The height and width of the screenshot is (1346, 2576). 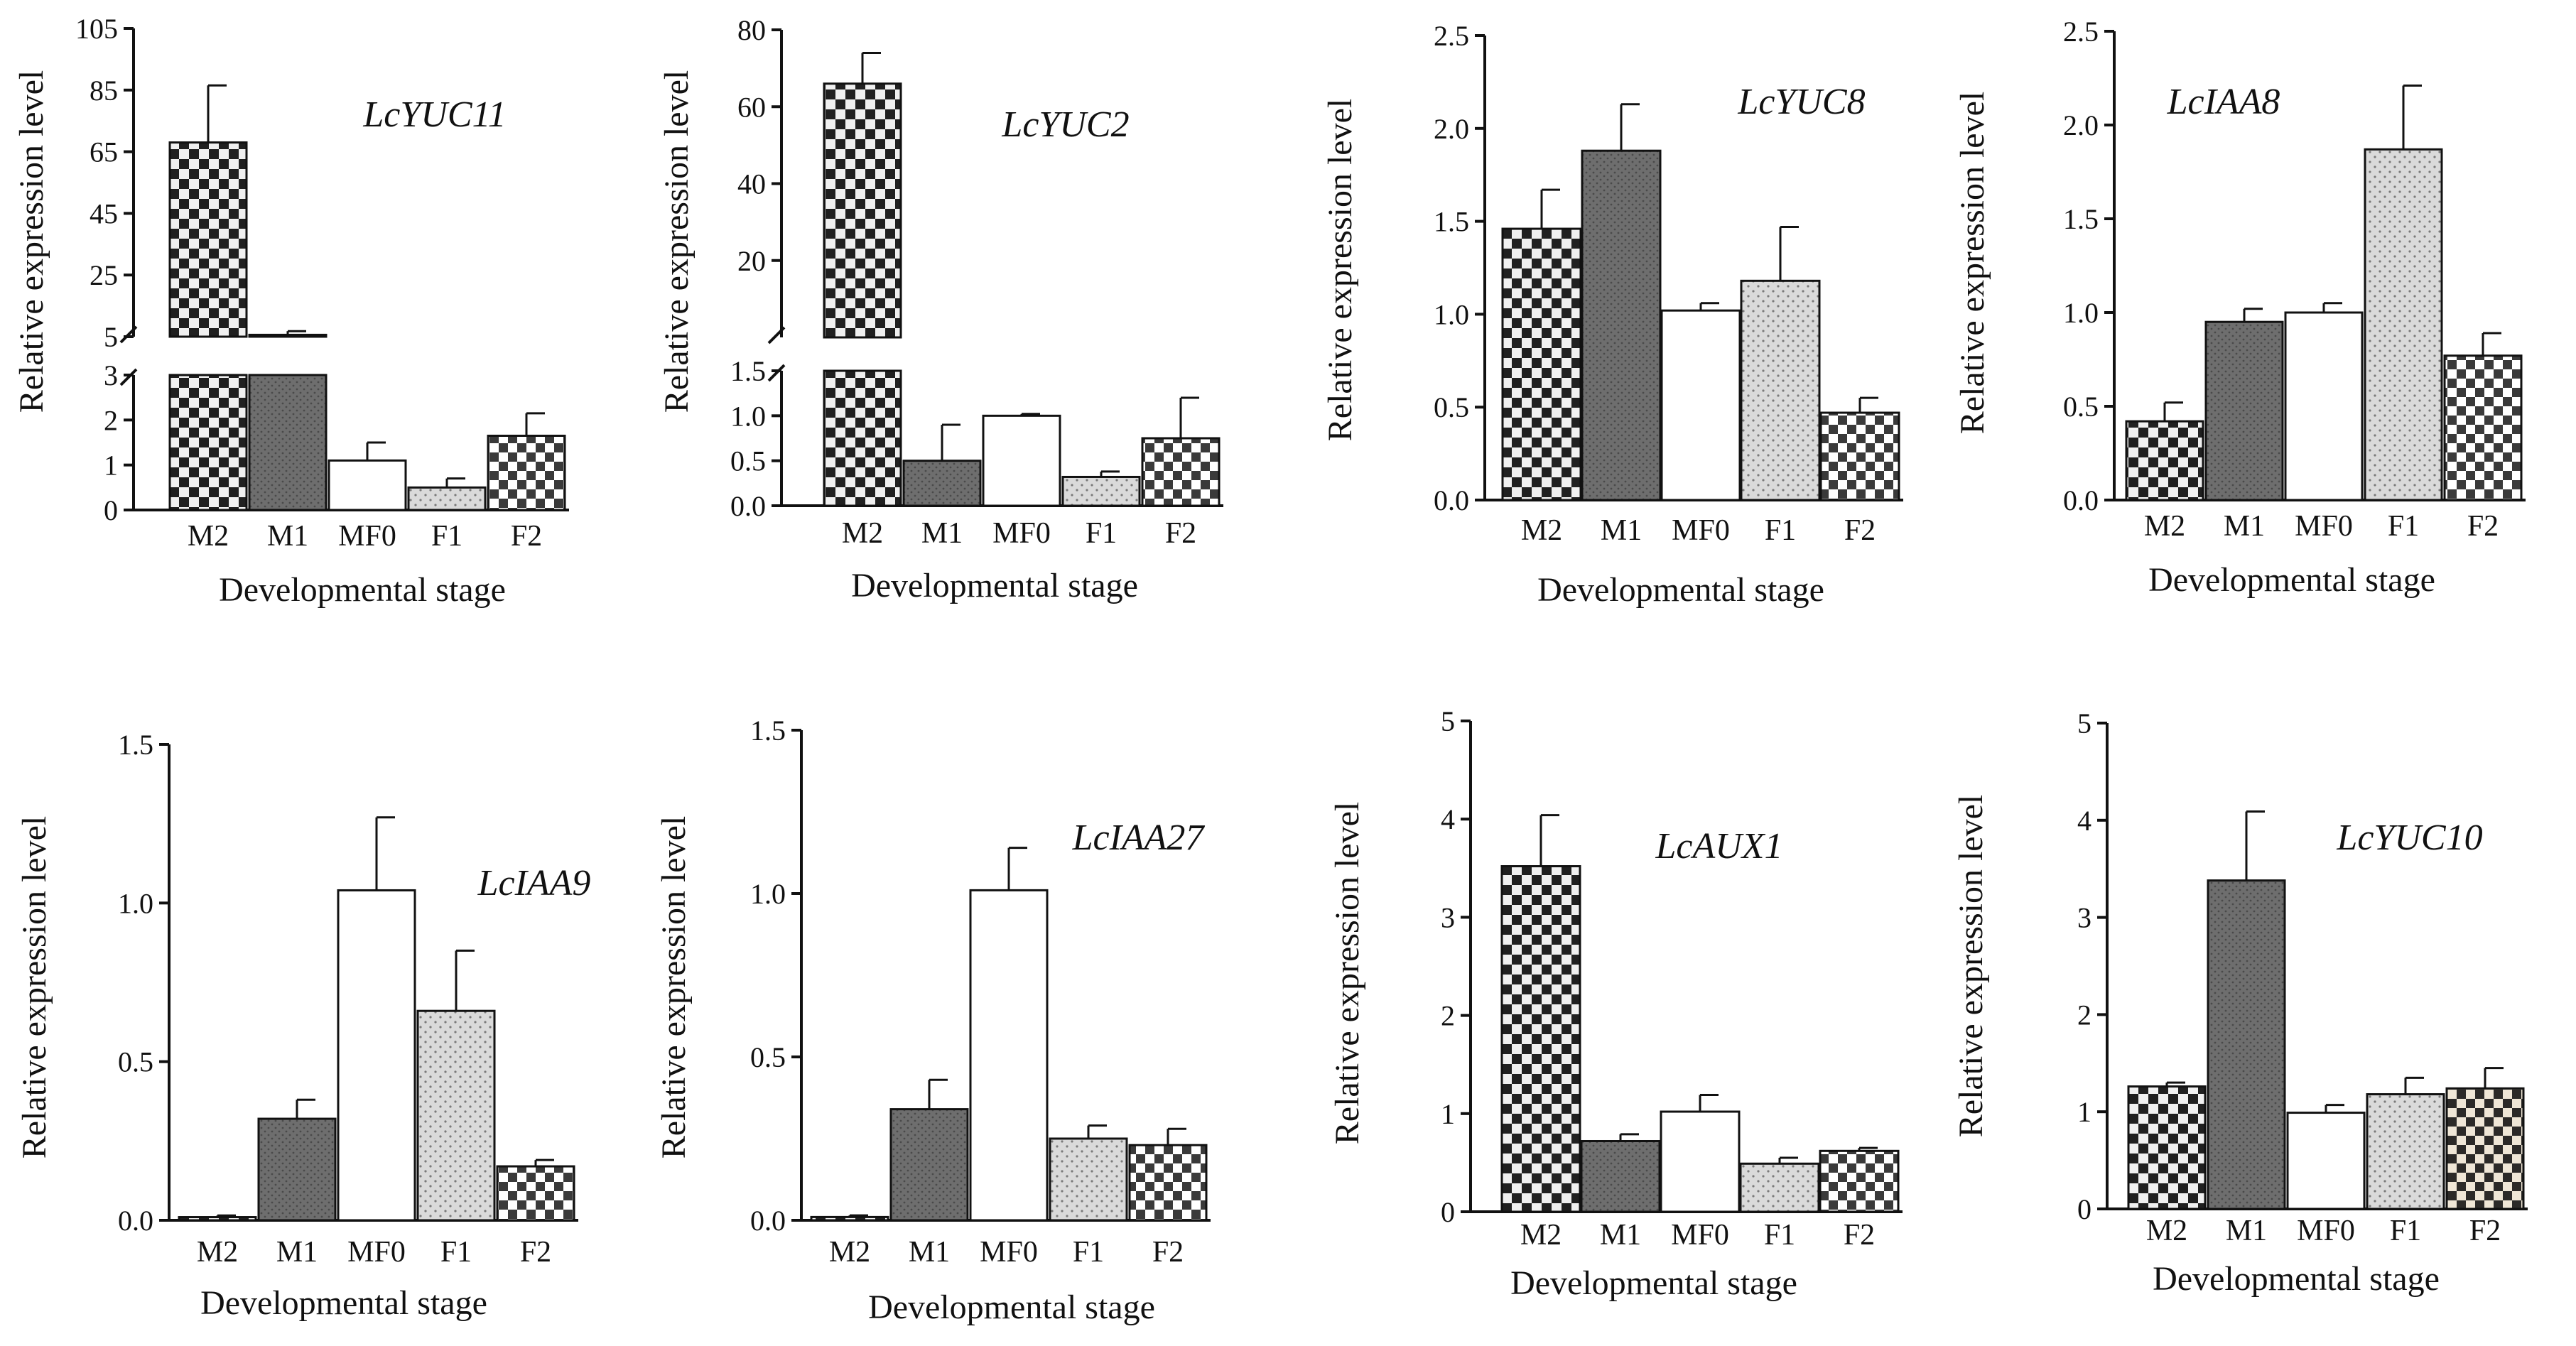 What do you see at coordinates (111, 466) in the screenshot?
I see `y-tick-label: 1` at bounding box center [111, 466].